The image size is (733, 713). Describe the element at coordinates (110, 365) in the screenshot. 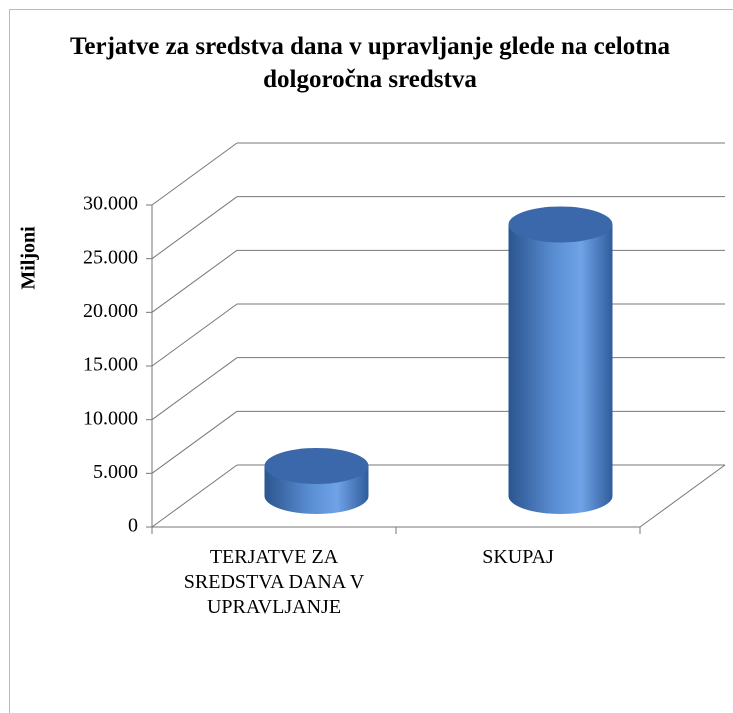

I see `y-tick-label: 15.000` at that location.